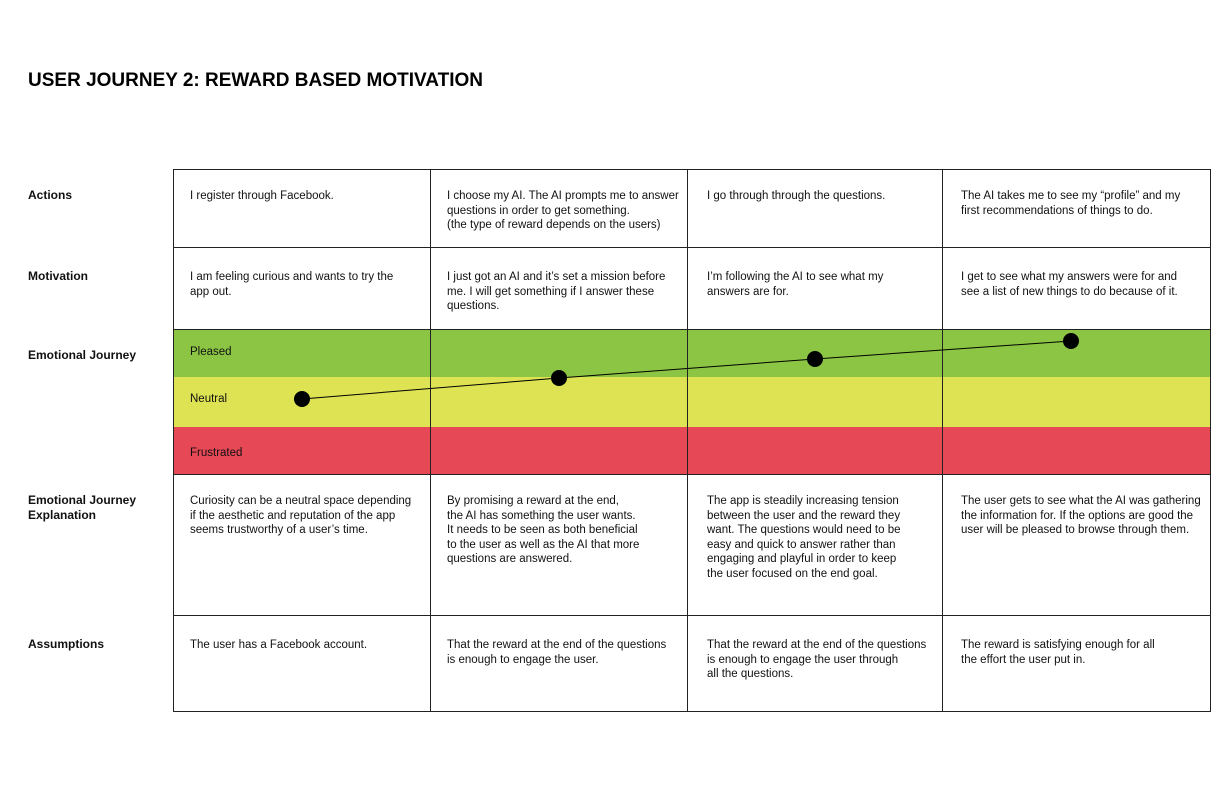 The image size is (1224, 792). Describe the element at coordinates (211, 352) in the screenshot. I see `level-label: Pleased` at that location.